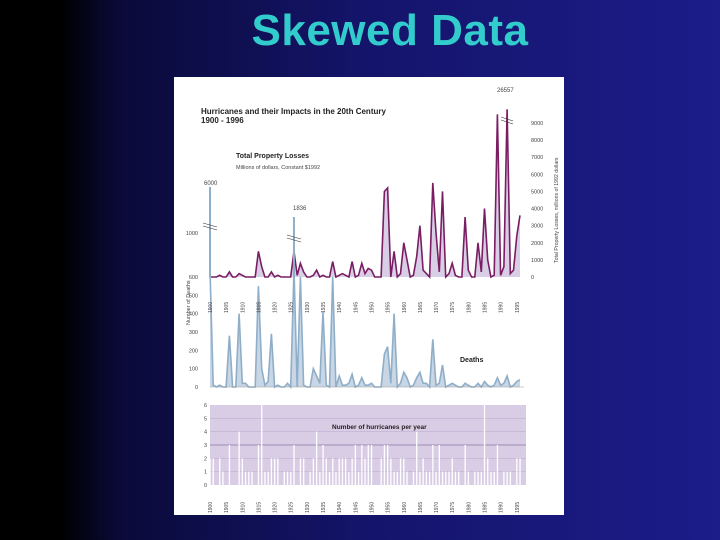 The height and width of the screenshot is (540, 720). I want to click on year-tick-label-upper: 1900, so click(211, 307).